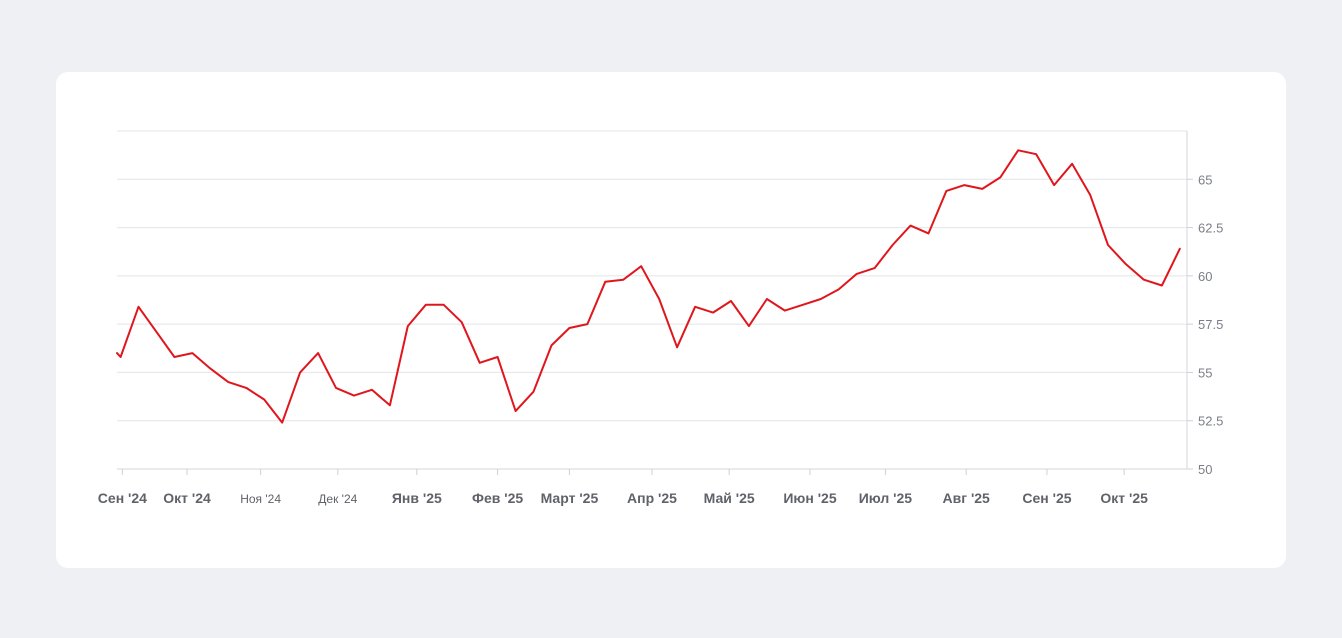 The height and width of the screenshot is (638, 1342). Describe the element at coordinates (809, 498) in the screenshot. I see `x-tick-label: Июн '25` at that location.